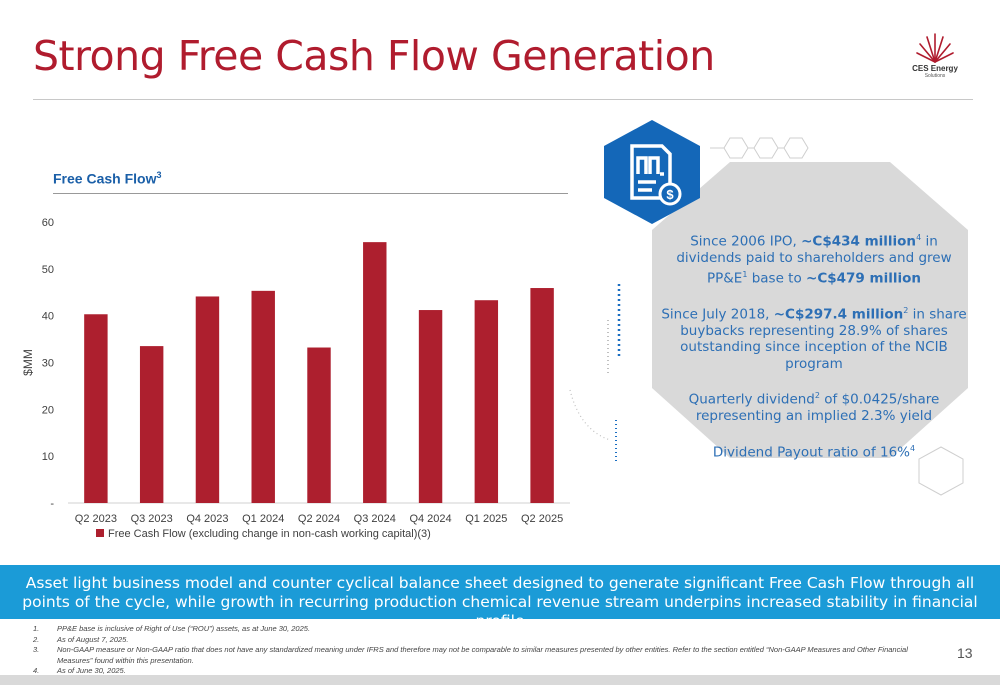 This screenshot has height=685, width=1000. What do you see at coordinates (941, 471) in the screenshot?
I see `small-hexagon-decoration-icon` at bounding box center [941, 471].